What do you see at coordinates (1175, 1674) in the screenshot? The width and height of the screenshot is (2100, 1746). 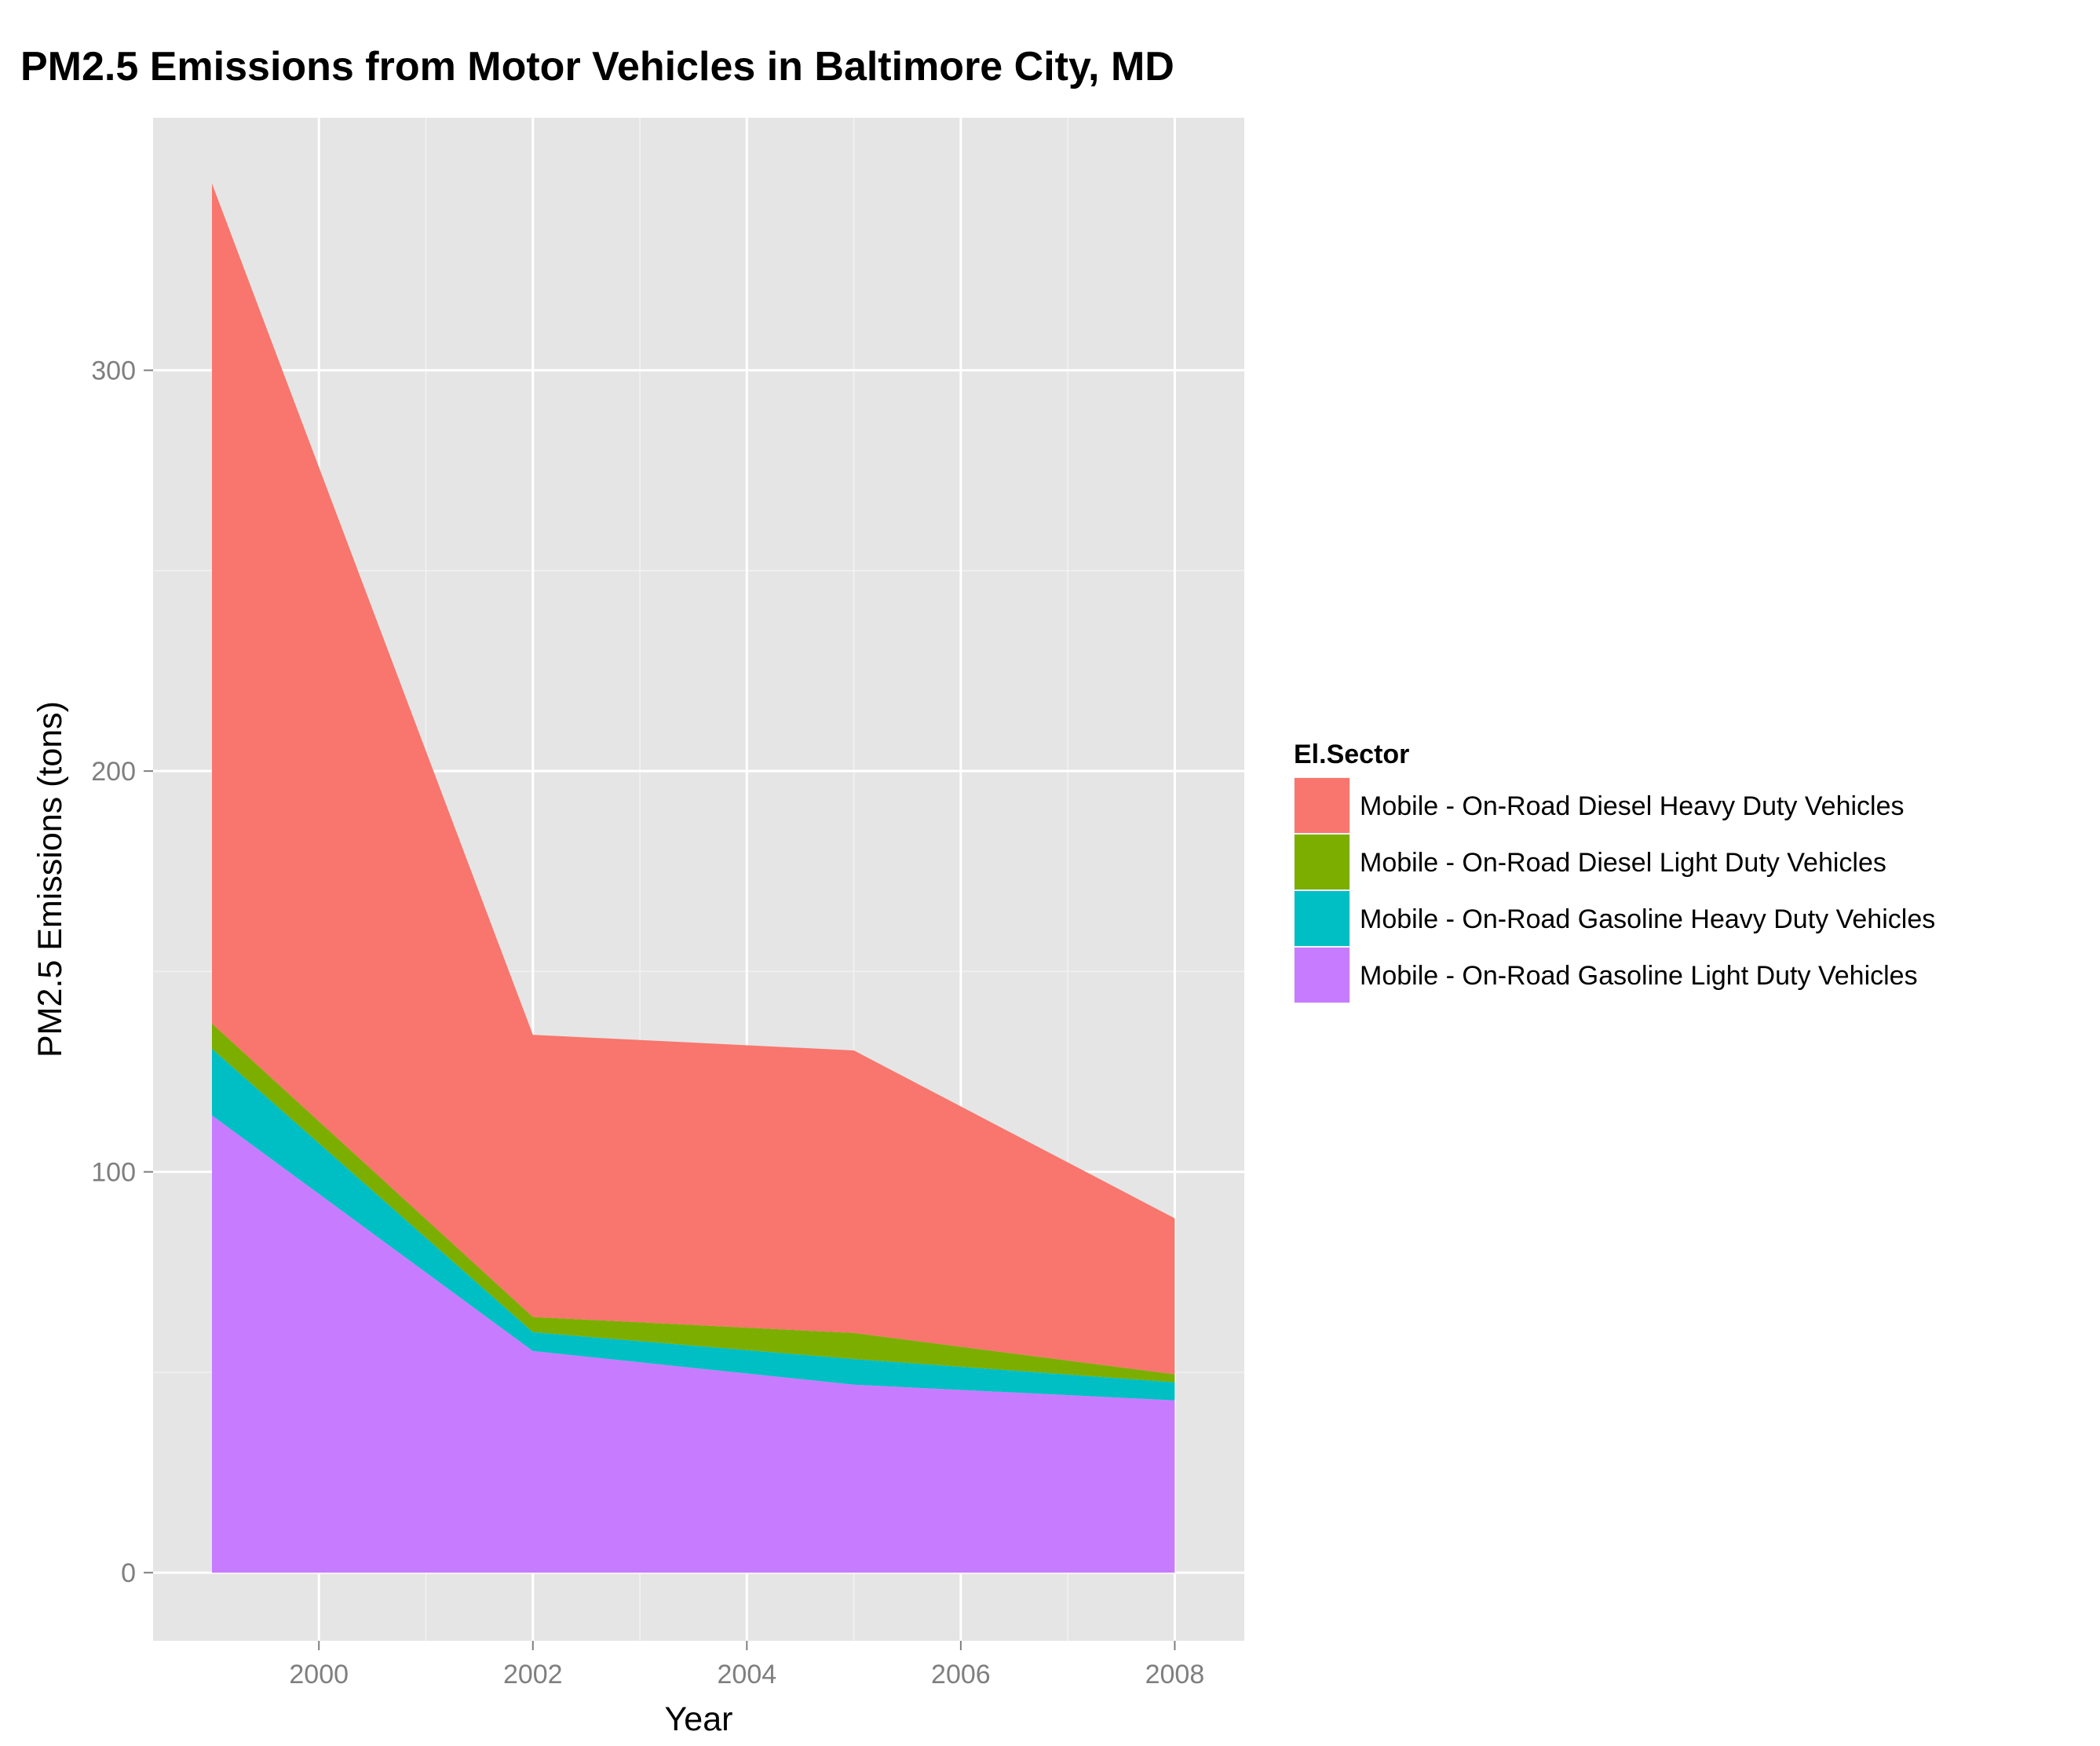 I see `x-tick-label: 2008` at bounding box center [1175, 1674].